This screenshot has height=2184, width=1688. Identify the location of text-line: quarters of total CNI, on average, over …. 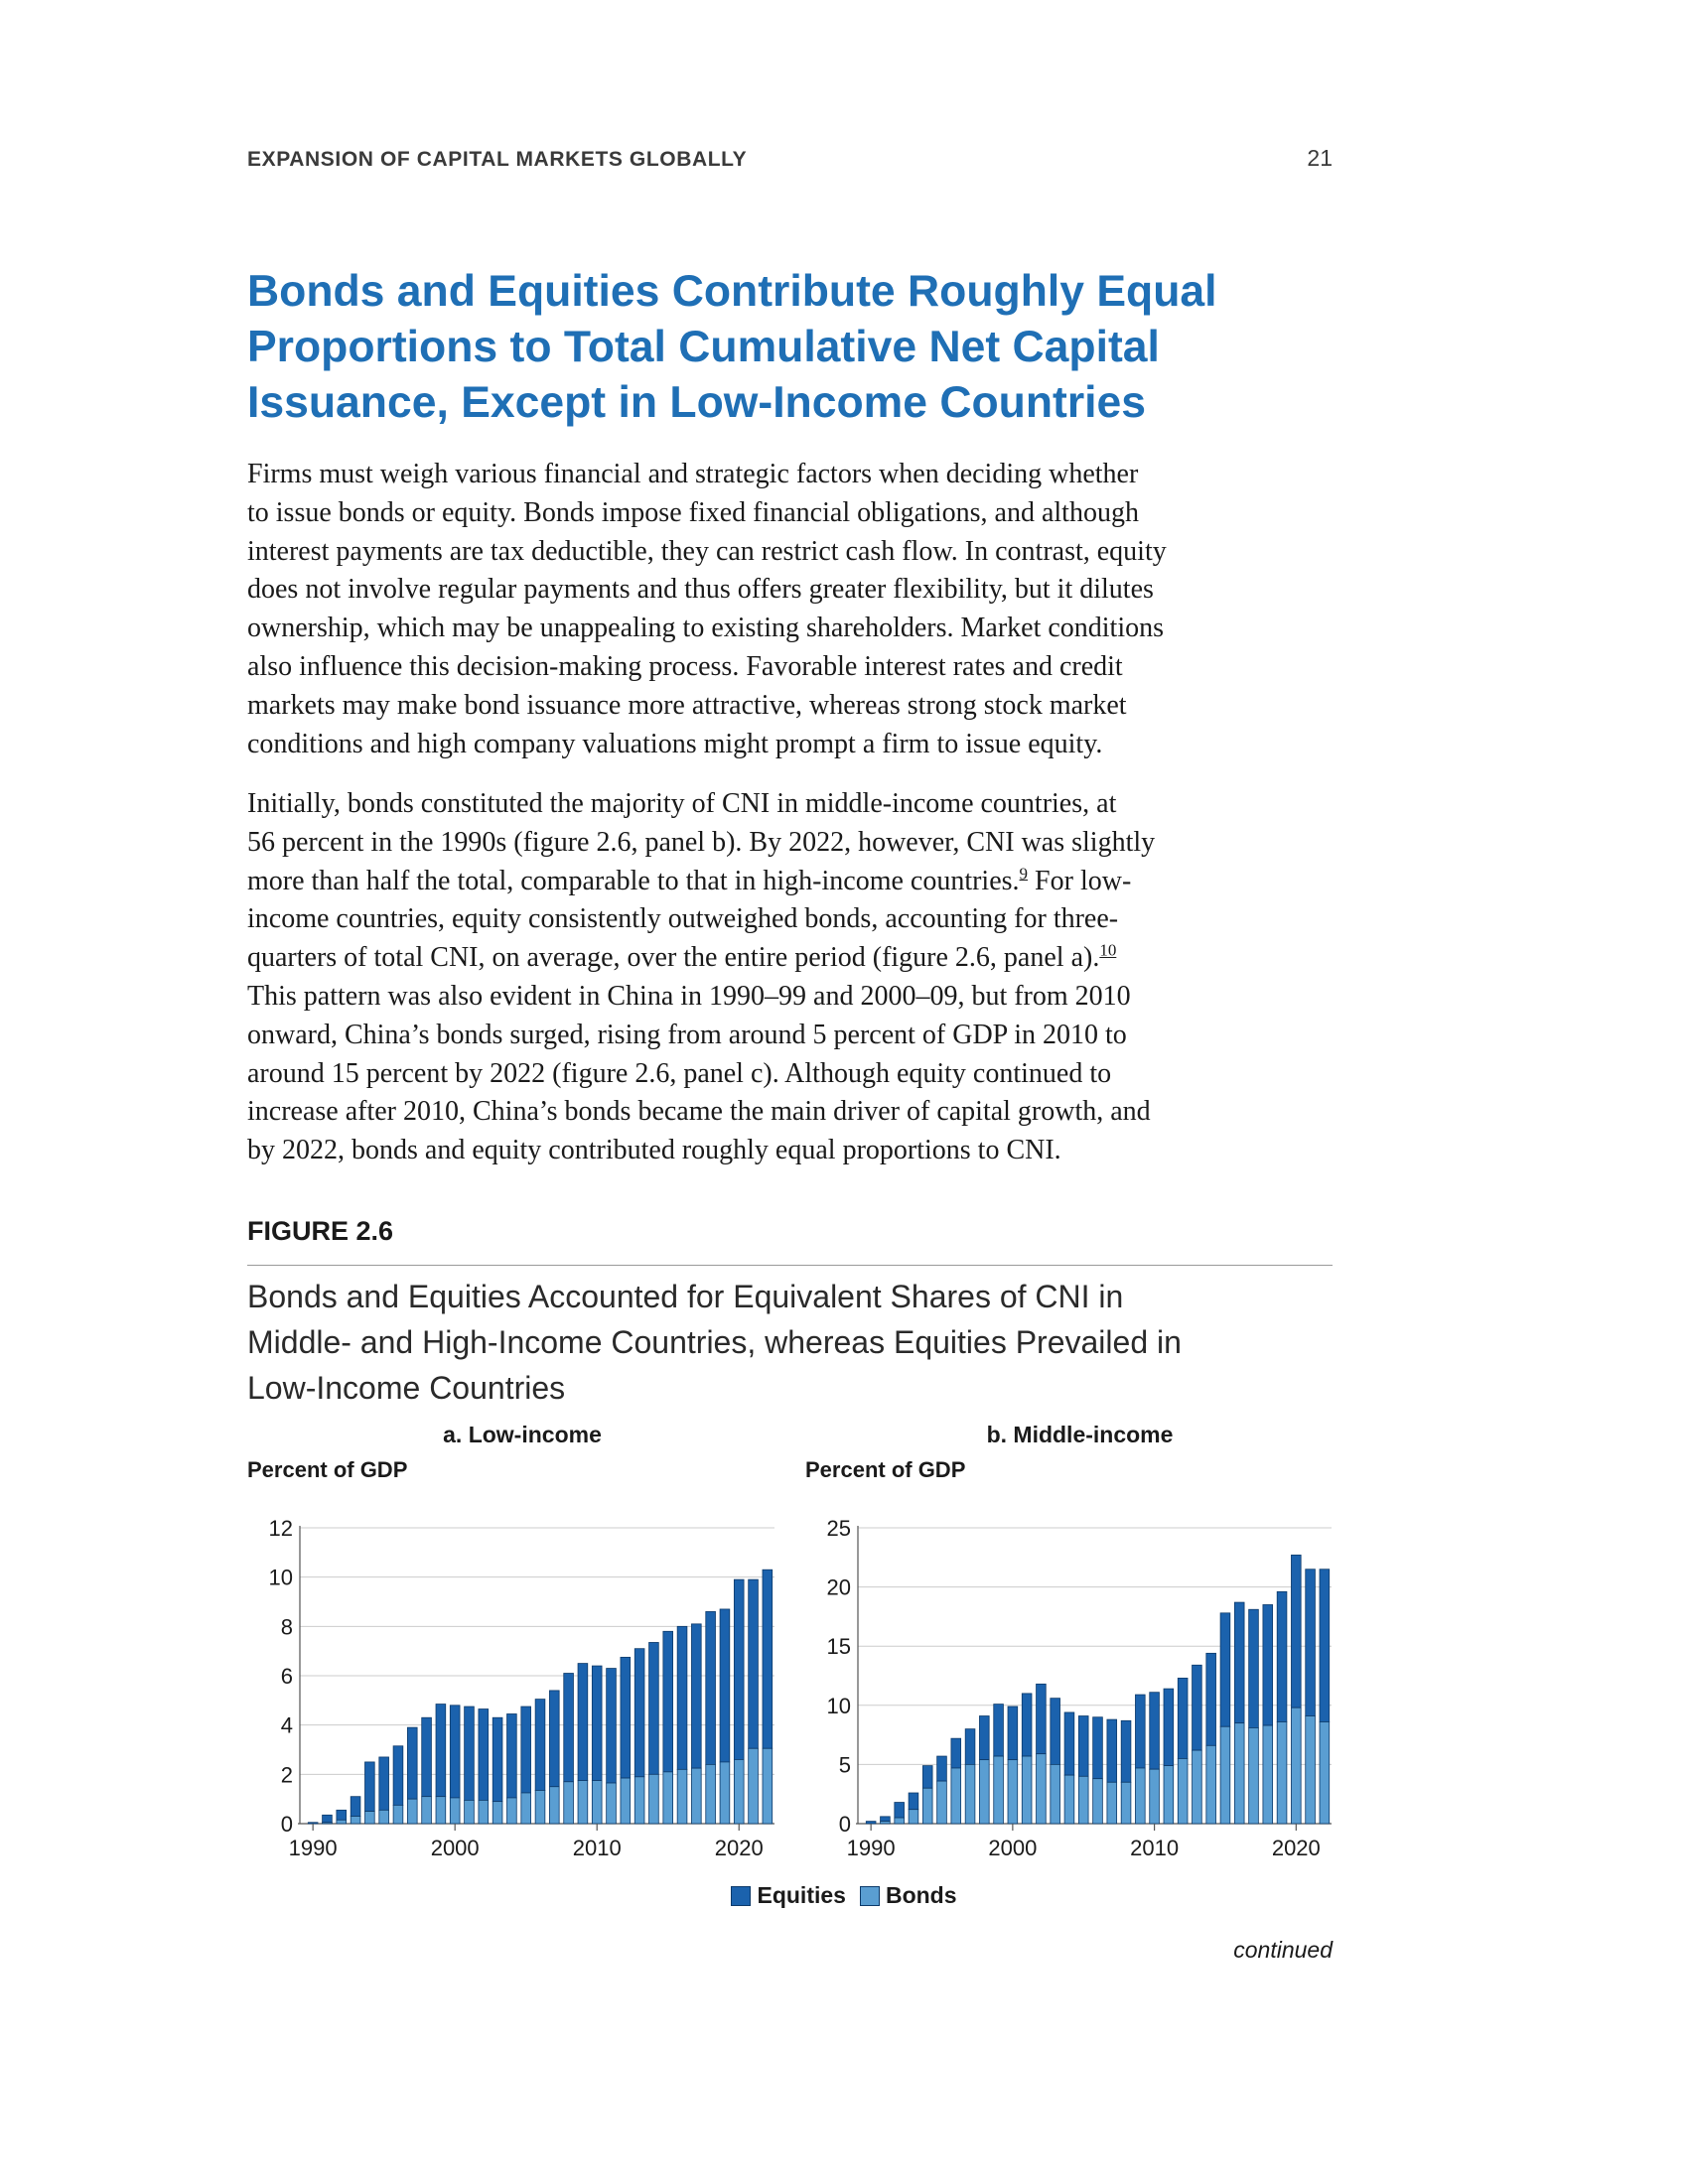
(790, 958).